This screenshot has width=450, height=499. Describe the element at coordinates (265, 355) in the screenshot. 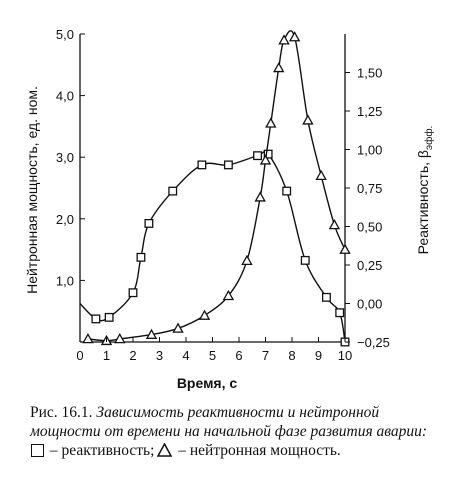

I see `x-tick-label: 7` at that location.